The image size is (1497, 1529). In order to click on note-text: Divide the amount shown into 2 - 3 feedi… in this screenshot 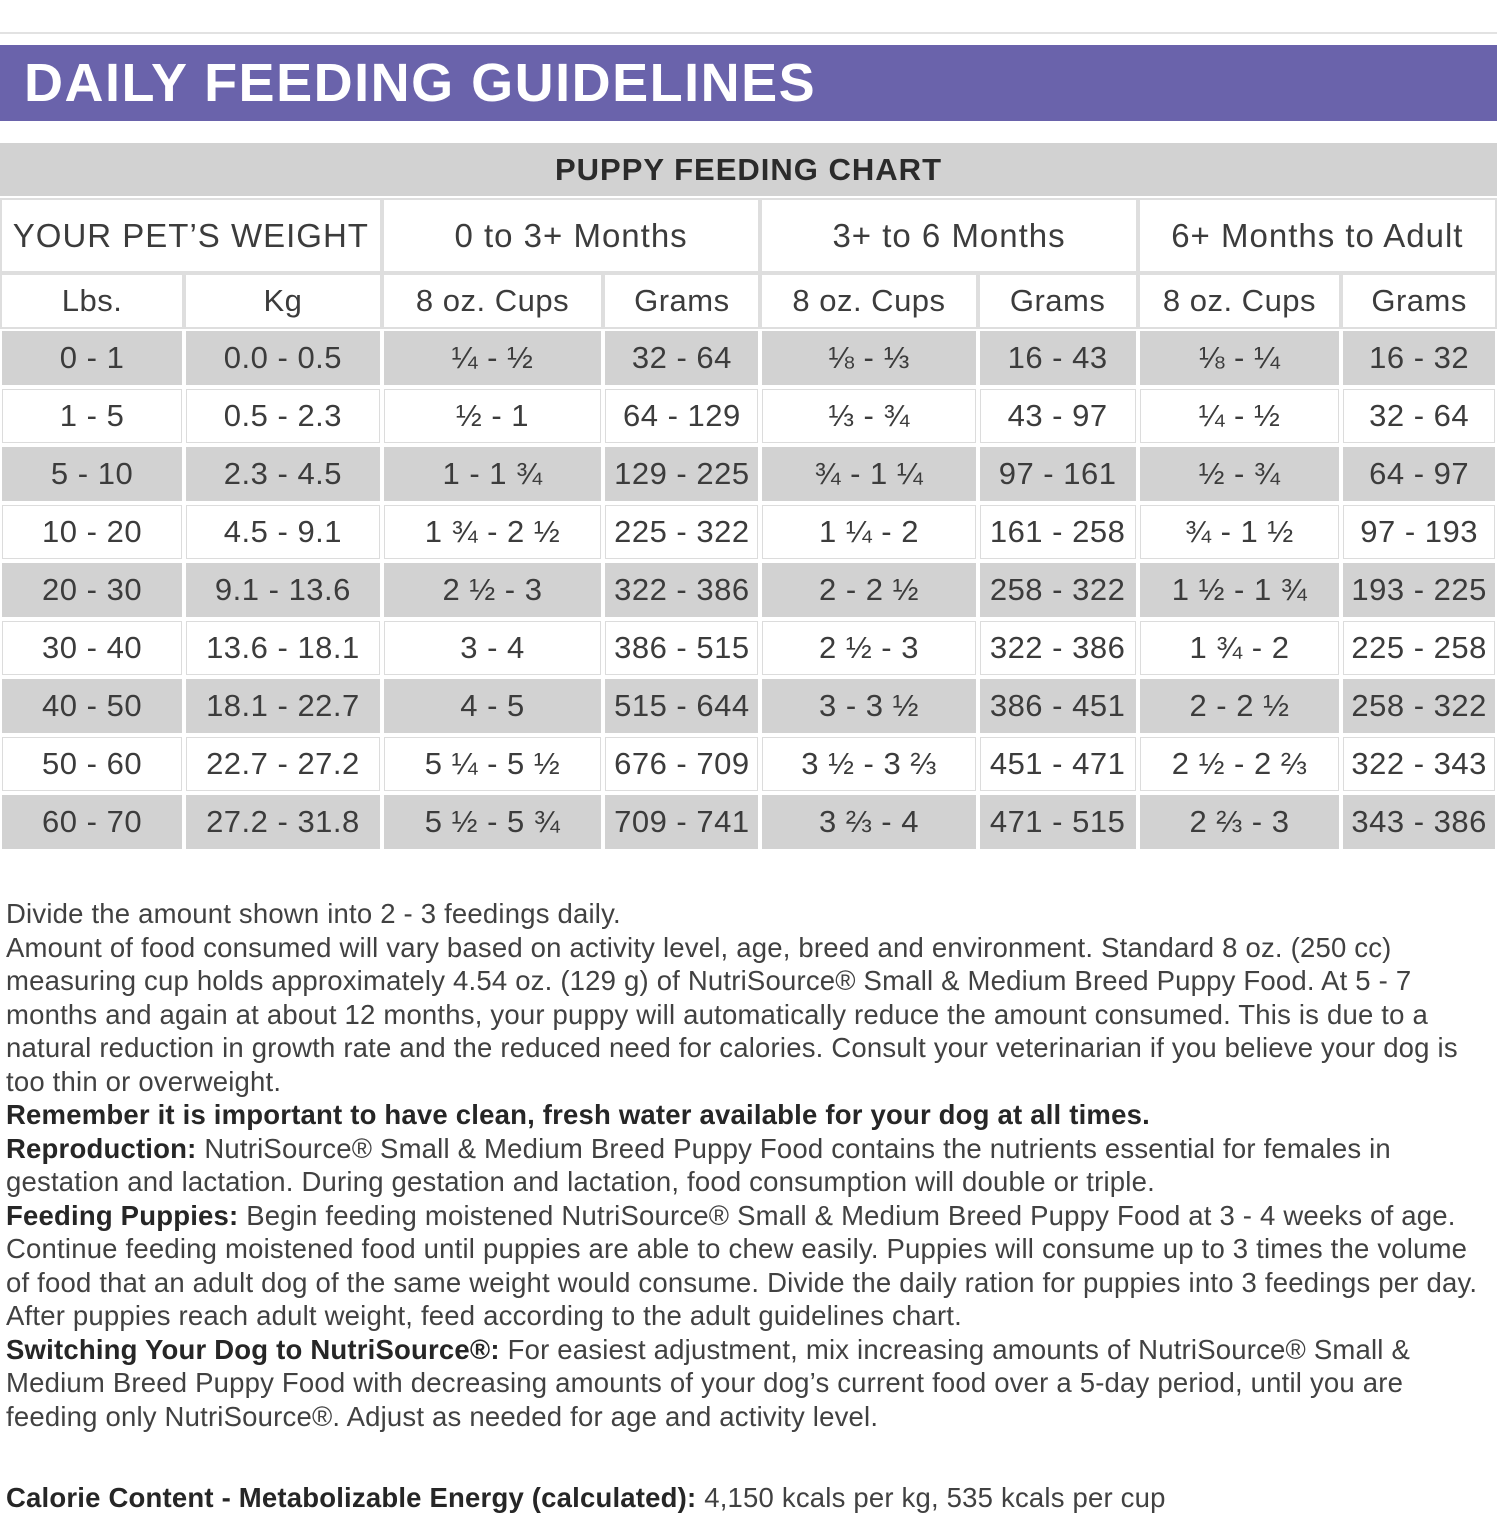, I will do `click(313, 913)`.